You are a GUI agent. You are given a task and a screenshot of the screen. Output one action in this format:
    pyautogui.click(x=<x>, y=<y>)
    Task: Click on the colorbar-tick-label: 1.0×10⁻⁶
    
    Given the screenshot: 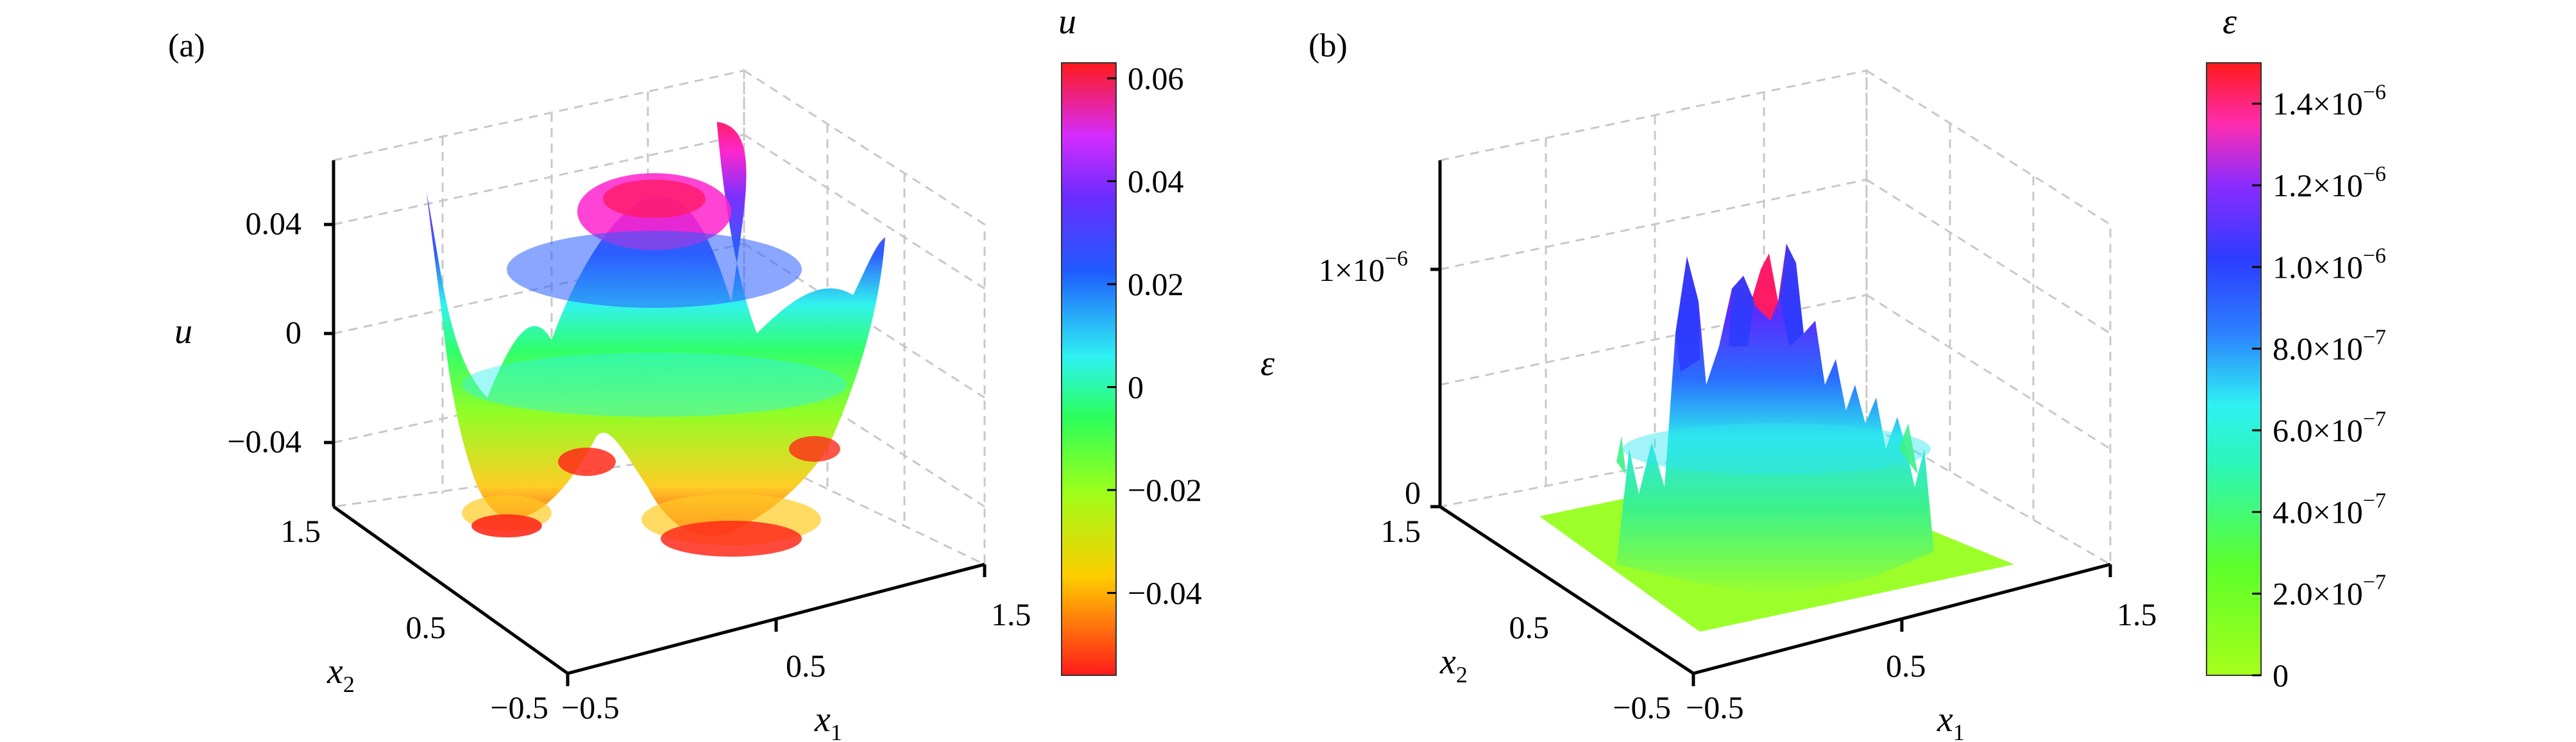 What is the action you would take?
    pyautogui.click(x=2329, y=264)
    